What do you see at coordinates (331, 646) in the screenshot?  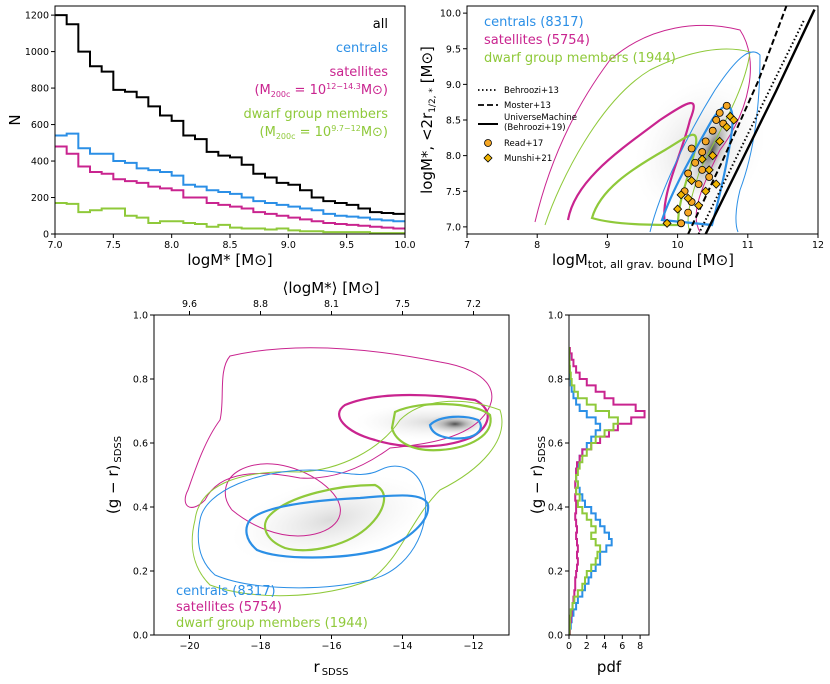 I see `x-tick-label: −16` at bounding box center [331, 646].